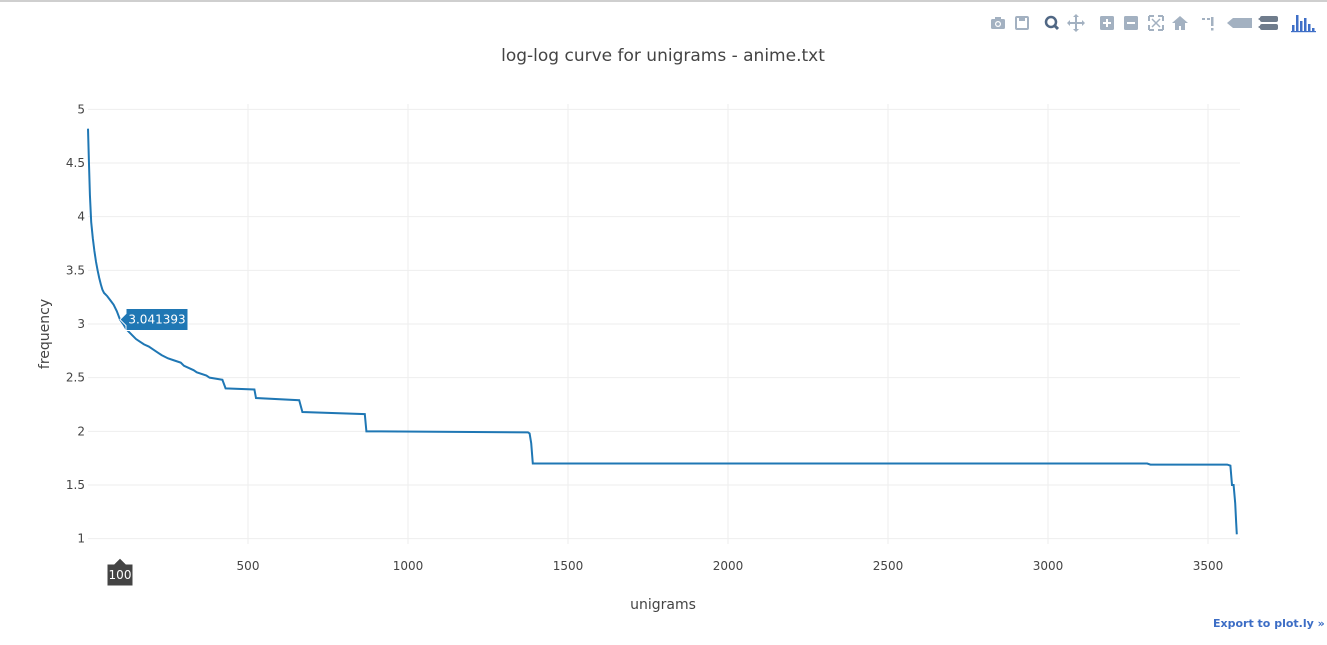  I want to click on y-tick-label: 4.5, so click(75, 163).